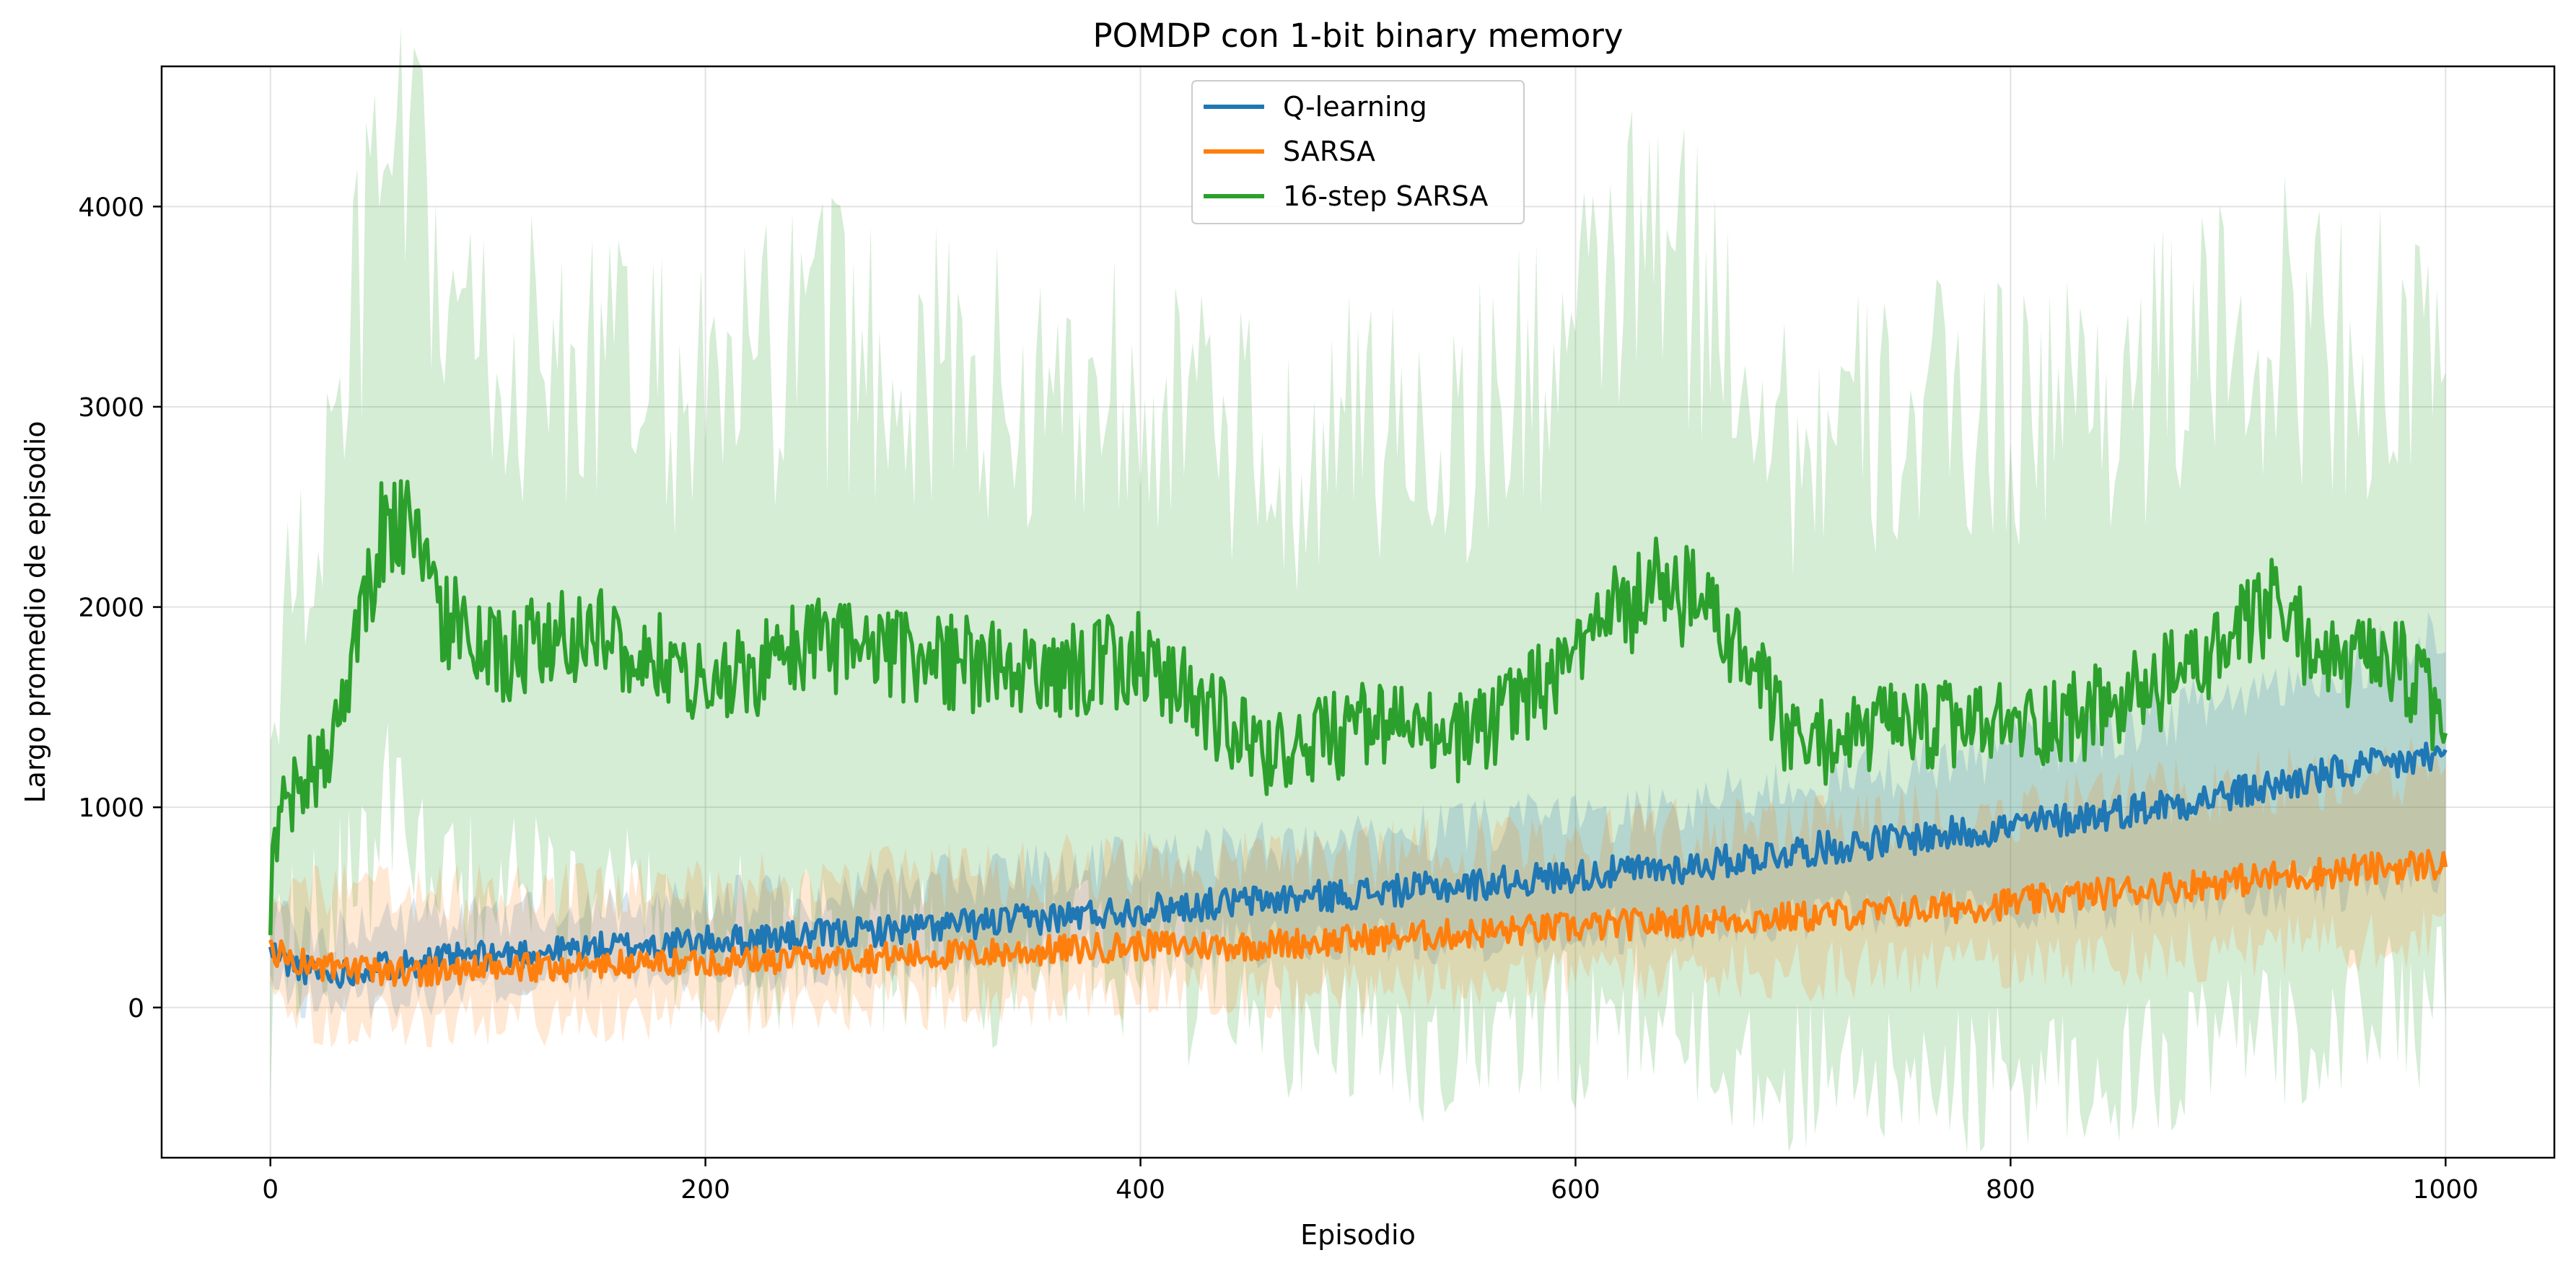 This screenshot has width=2576, height=1276. Describe the element at coordinates (111, 408) in the screenshot. I see `y-tick-label-3: 3000` at that location.